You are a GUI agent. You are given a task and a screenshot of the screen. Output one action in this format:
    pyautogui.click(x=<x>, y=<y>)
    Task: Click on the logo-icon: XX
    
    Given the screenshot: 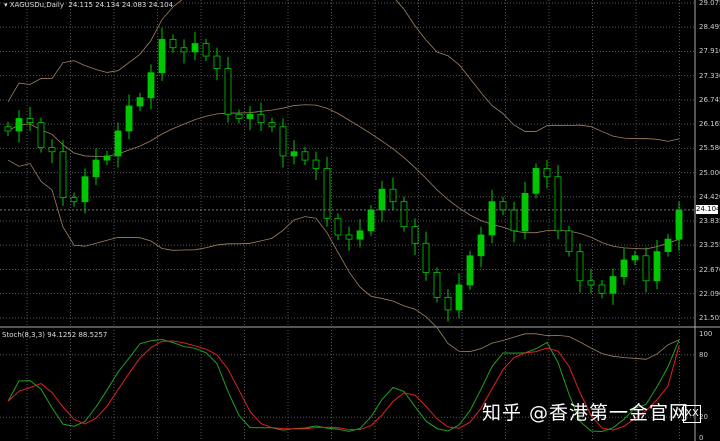 What is the action you would take?
    pyautogui.click(x=692, y=414)
    